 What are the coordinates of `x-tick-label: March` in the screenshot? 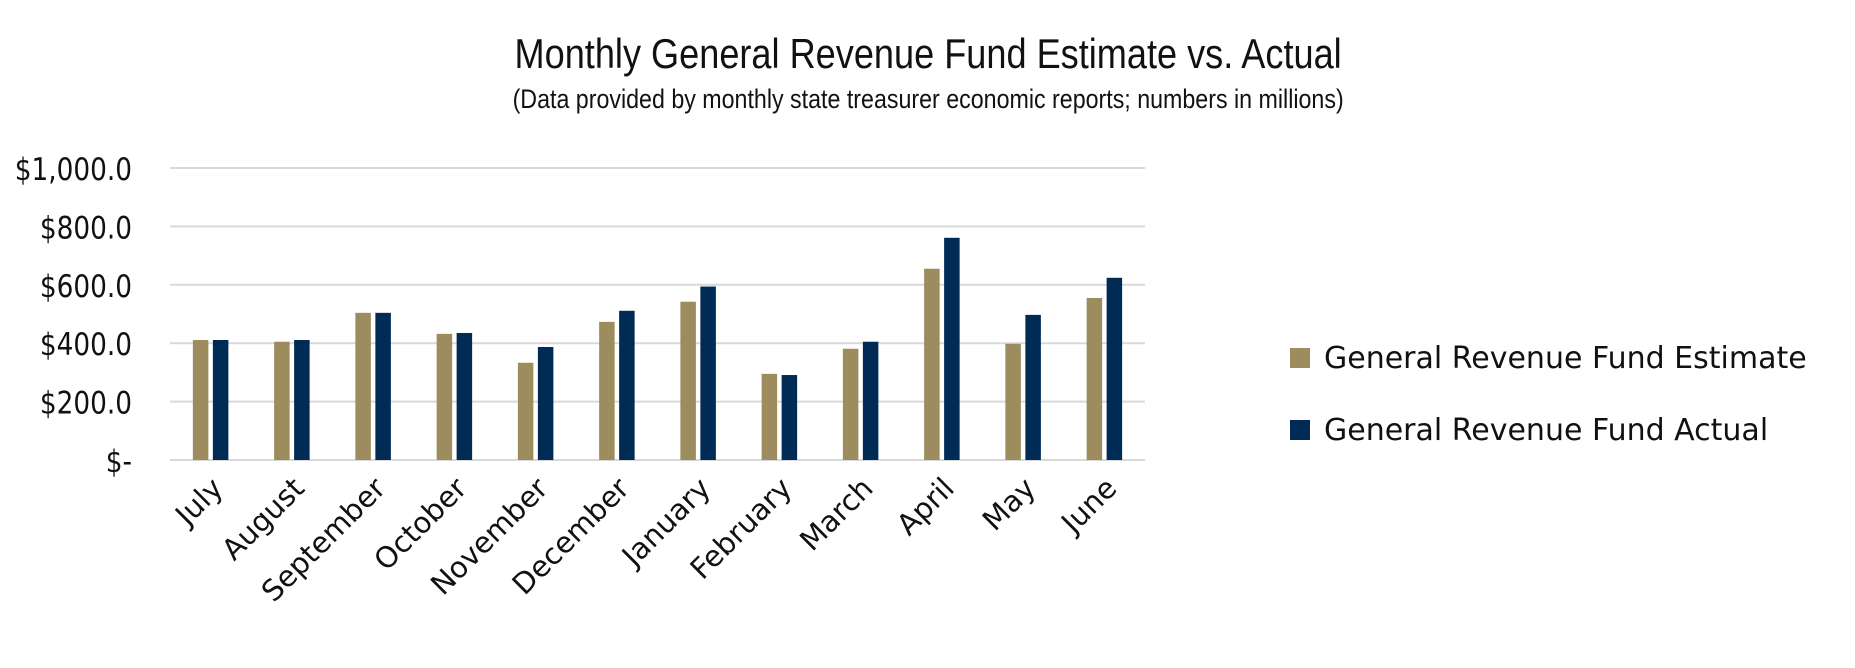 It's located at (836, 514).